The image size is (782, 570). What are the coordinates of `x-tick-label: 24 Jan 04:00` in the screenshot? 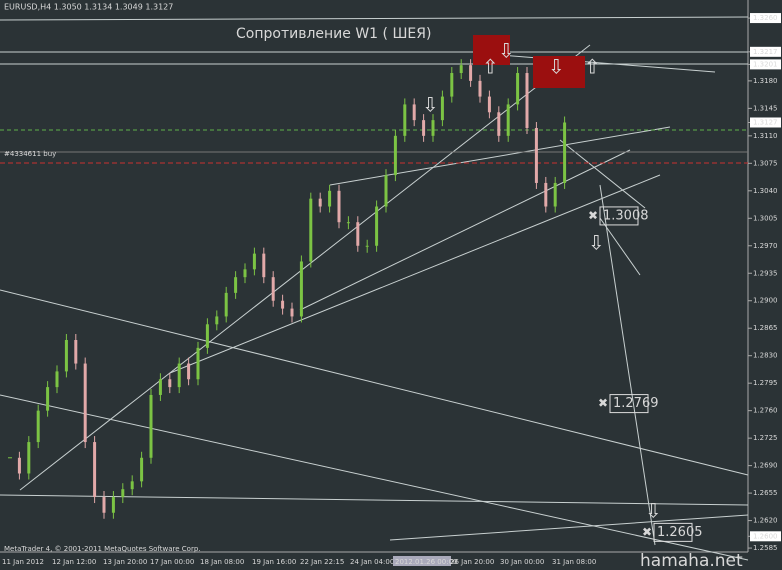 It's located at (372, 562).